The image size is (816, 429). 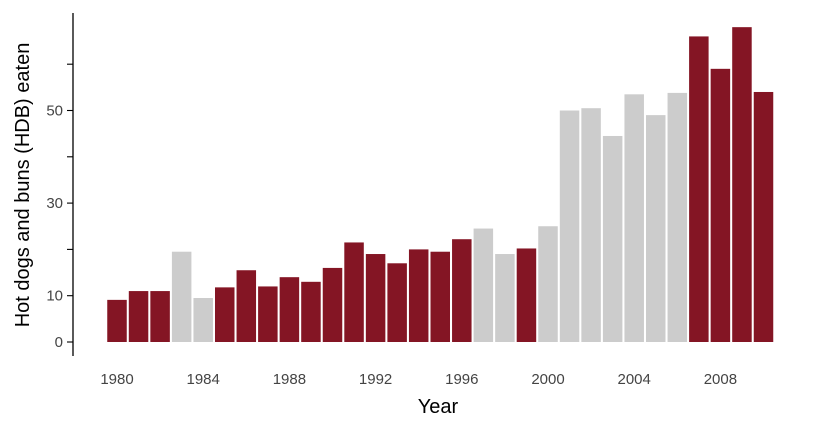 I want to click on bar-1992, so click(x=375, y=298).